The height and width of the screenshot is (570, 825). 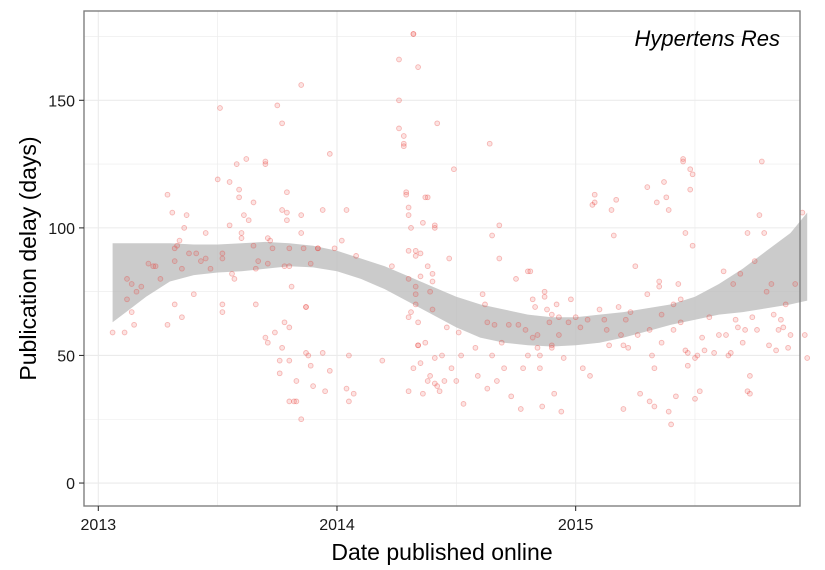 What do you see at coordinates (61, 229) in the screenshot?
I see `y-tick-label: 100` at bounding box center [61, 229].